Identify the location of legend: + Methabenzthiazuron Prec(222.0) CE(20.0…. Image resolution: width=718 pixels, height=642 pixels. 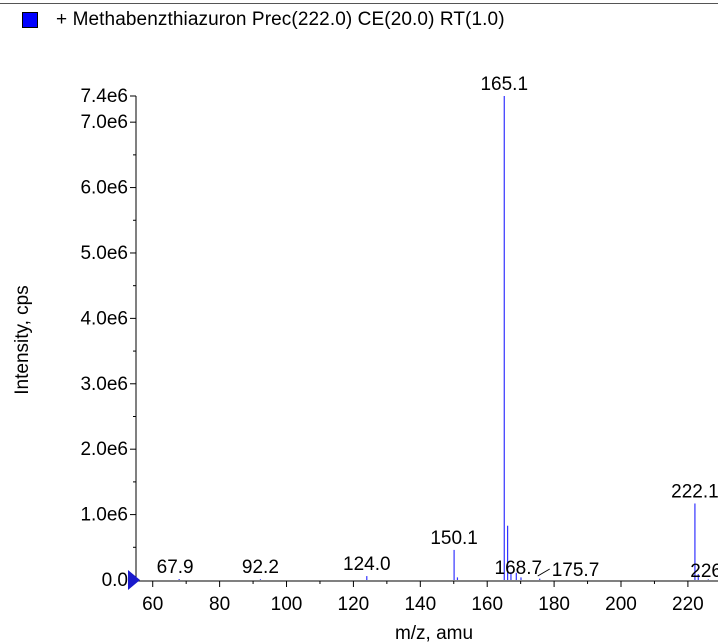
(263, 20).